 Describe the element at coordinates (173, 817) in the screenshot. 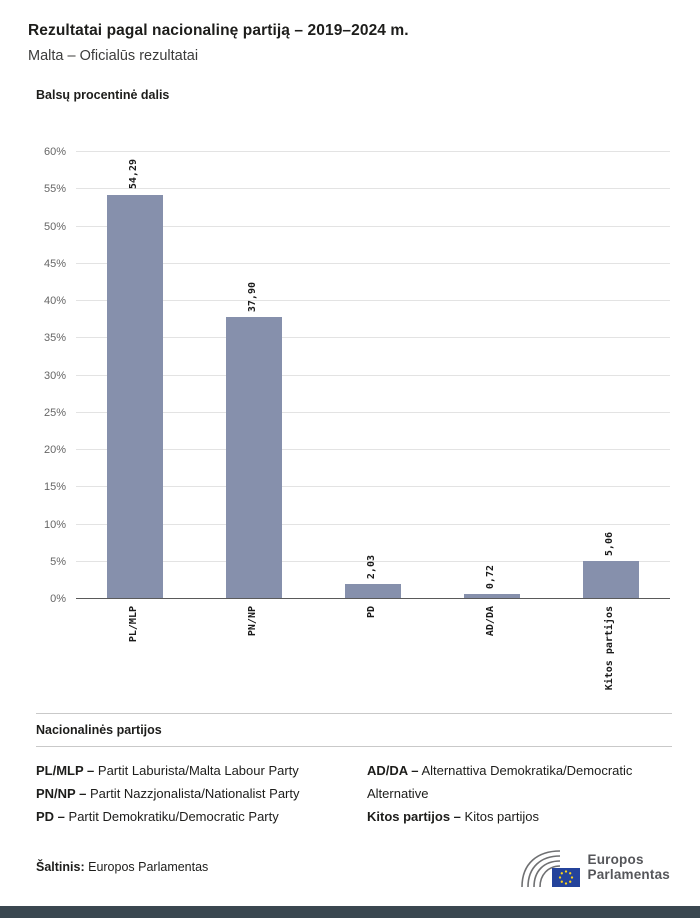

I see `legend-definition: Partit Demokratiku/Democratic Party` at that location.